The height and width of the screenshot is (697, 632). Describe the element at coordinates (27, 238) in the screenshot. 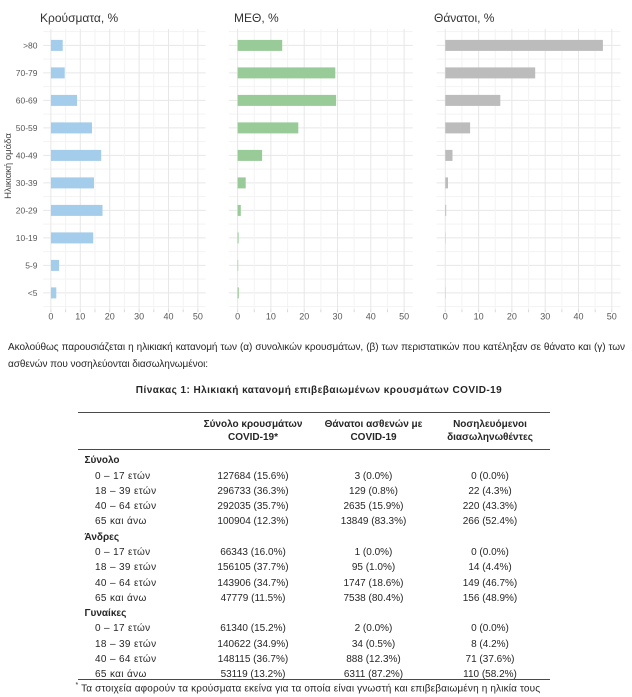

I see `svg-text: 10-19` at that location.